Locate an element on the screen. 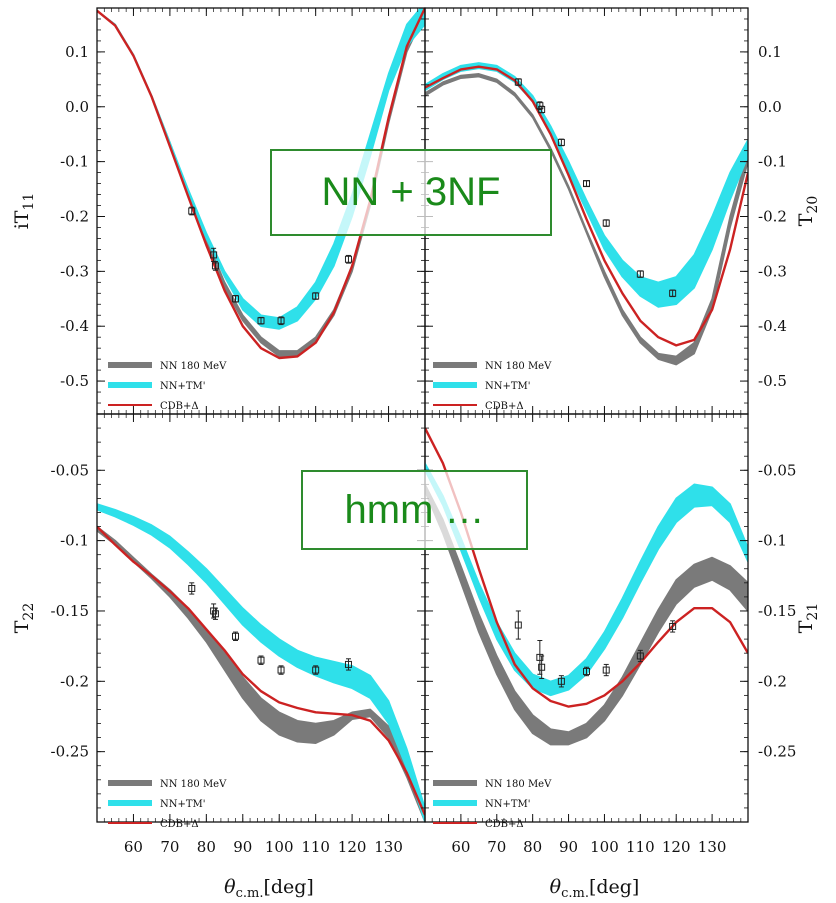 The image size is (836, 903). legend-label-cdb: CDB+Δ is located at coordinates (504, 406).